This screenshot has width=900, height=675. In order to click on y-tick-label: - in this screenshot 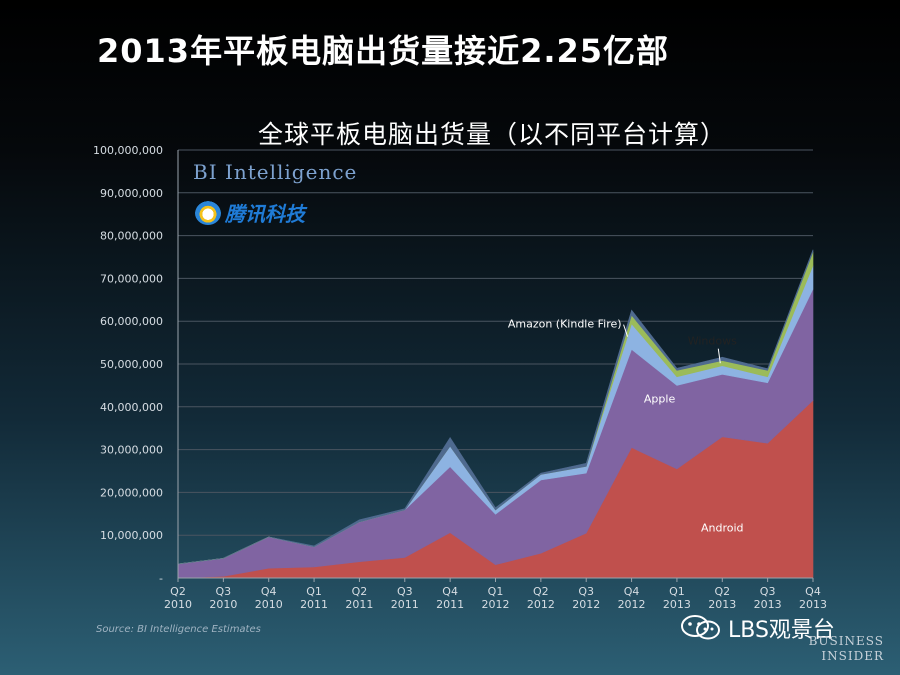, I will do `click(161, 578)`.